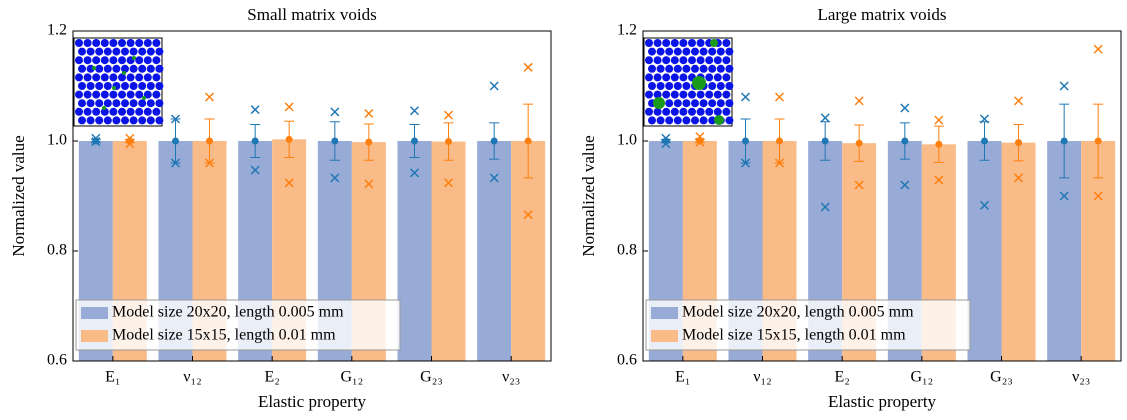 This screenshot has height=420, width=1127. Describe the element at coordinates (1081, 377) in the screenshot. I see `x-tick-label: ν₂₃` at that location.